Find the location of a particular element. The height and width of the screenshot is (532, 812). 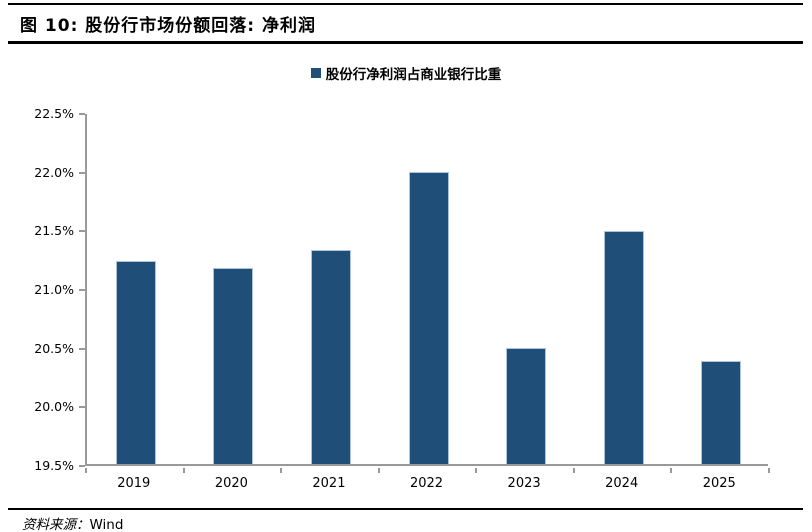

bar-2023 is located at coordinates (526, 406).